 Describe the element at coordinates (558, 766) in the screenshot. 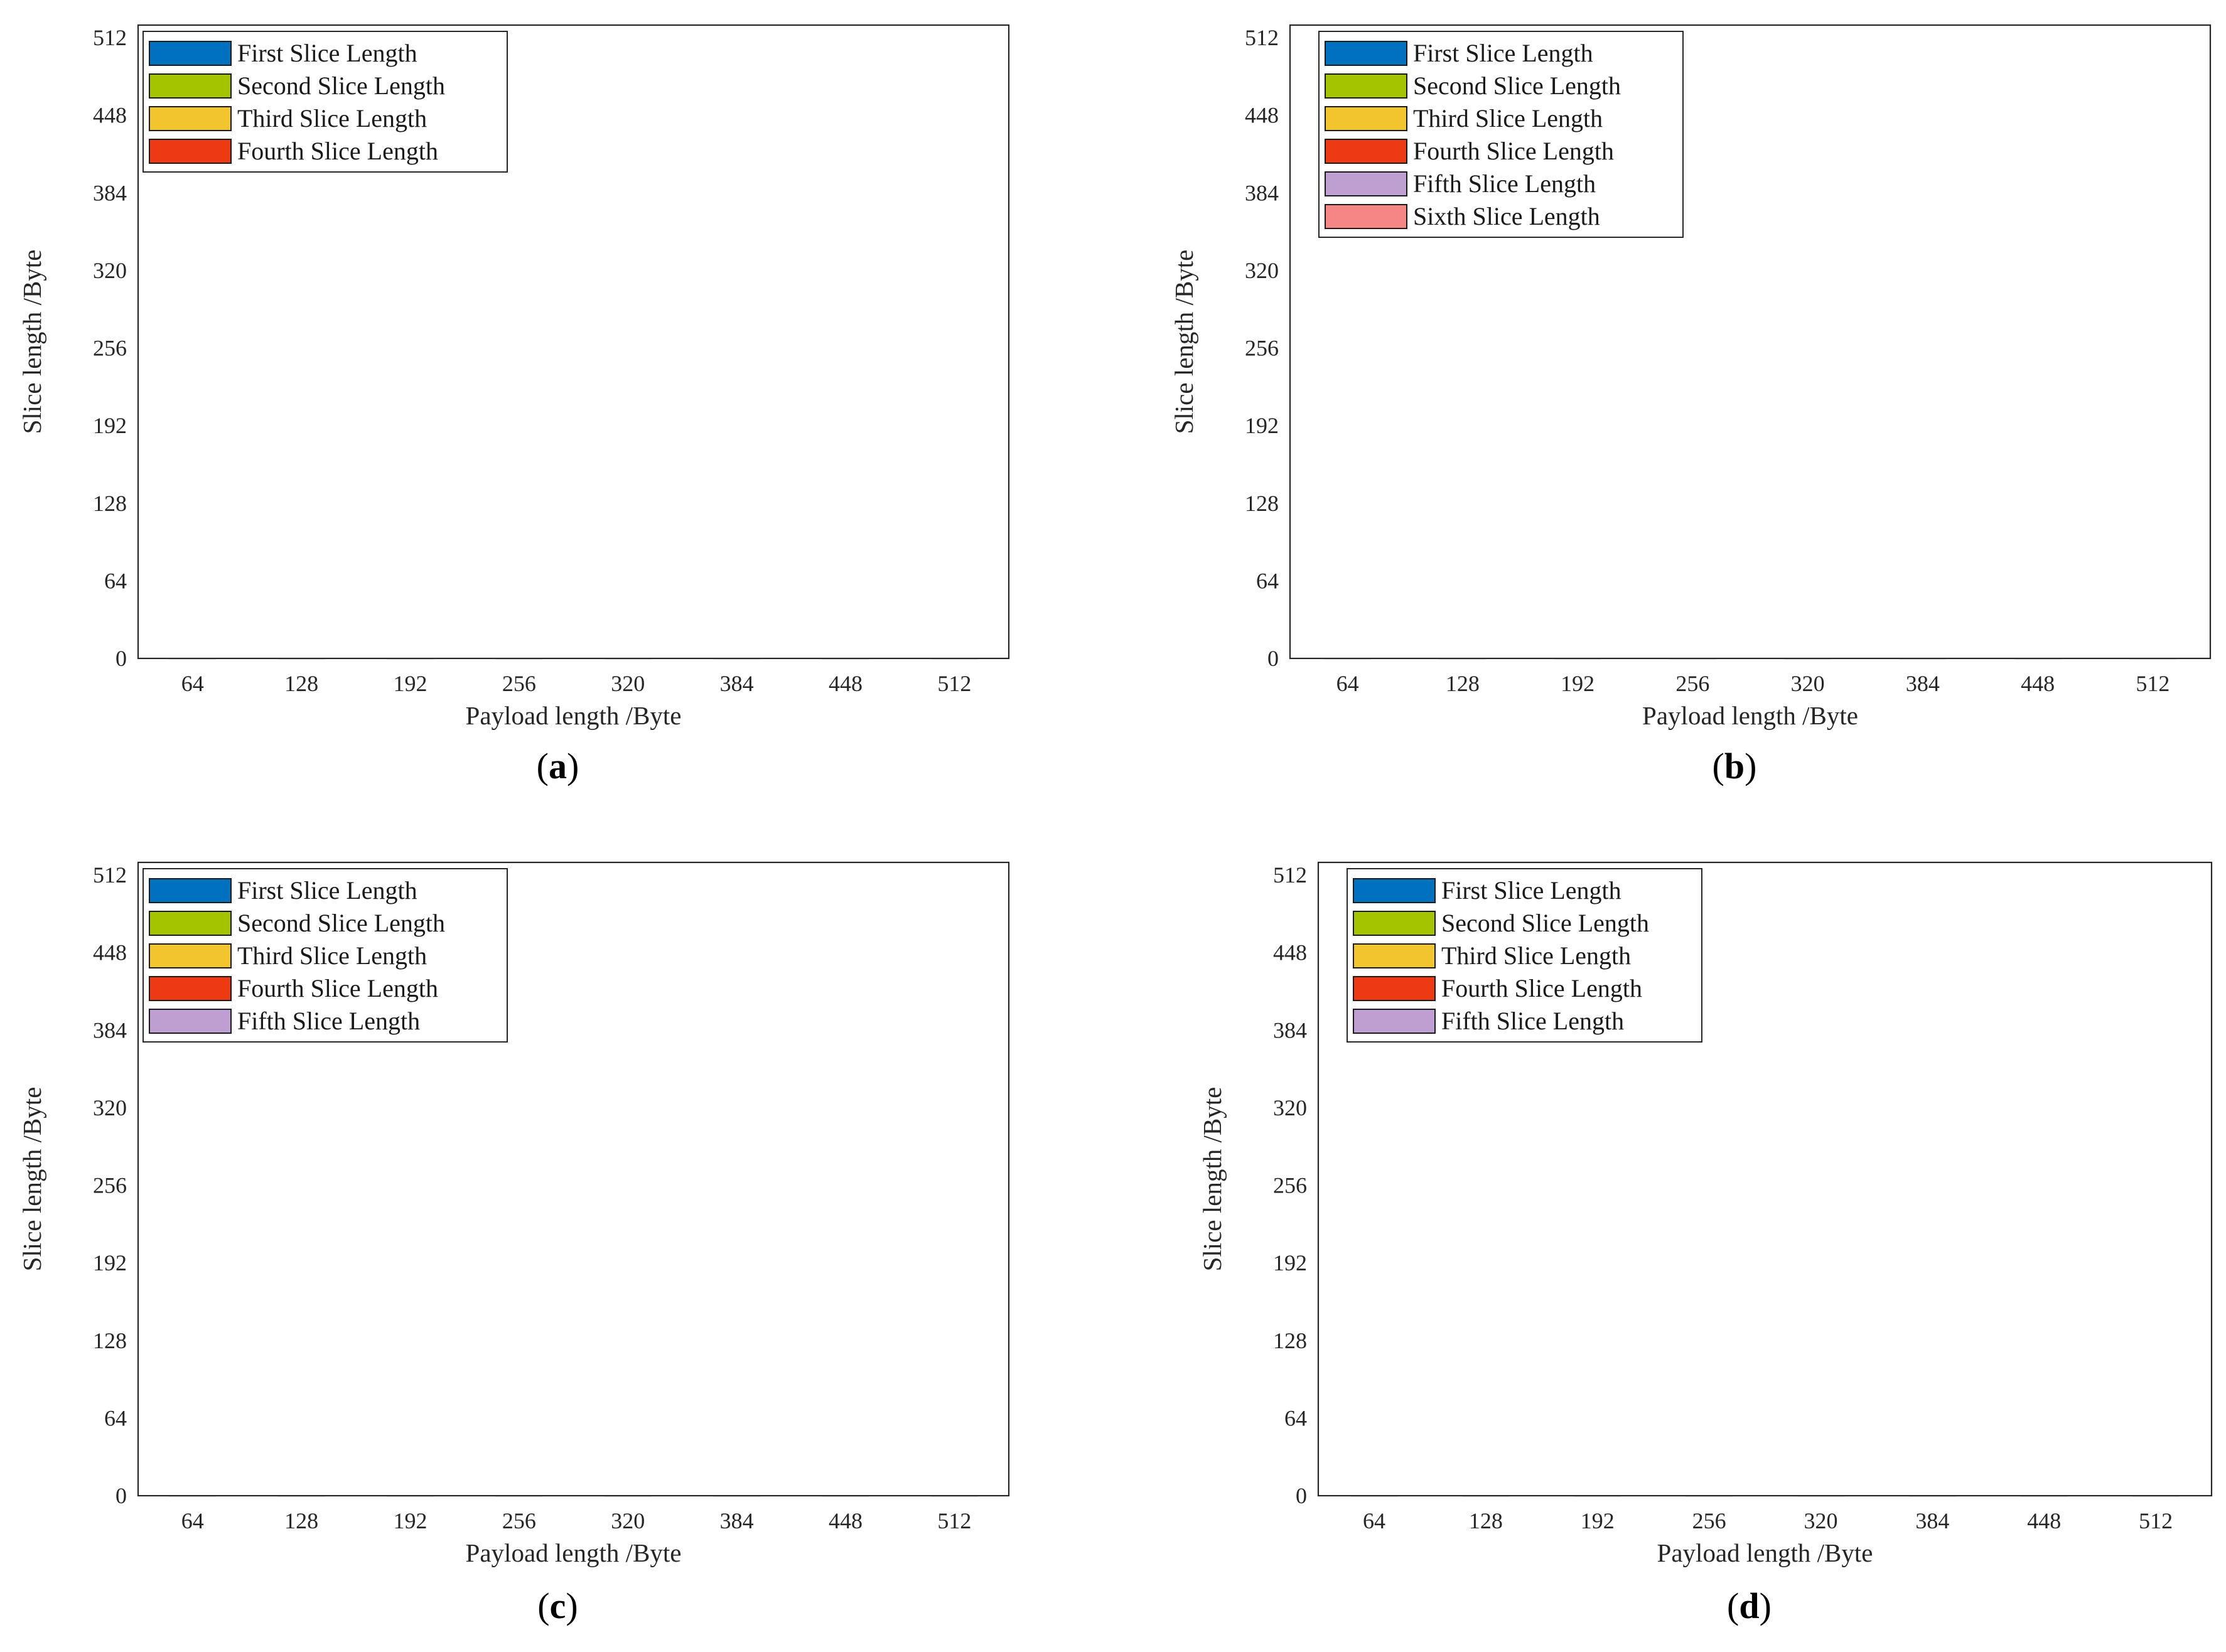

I see `panel-caption: (a)` at that location.